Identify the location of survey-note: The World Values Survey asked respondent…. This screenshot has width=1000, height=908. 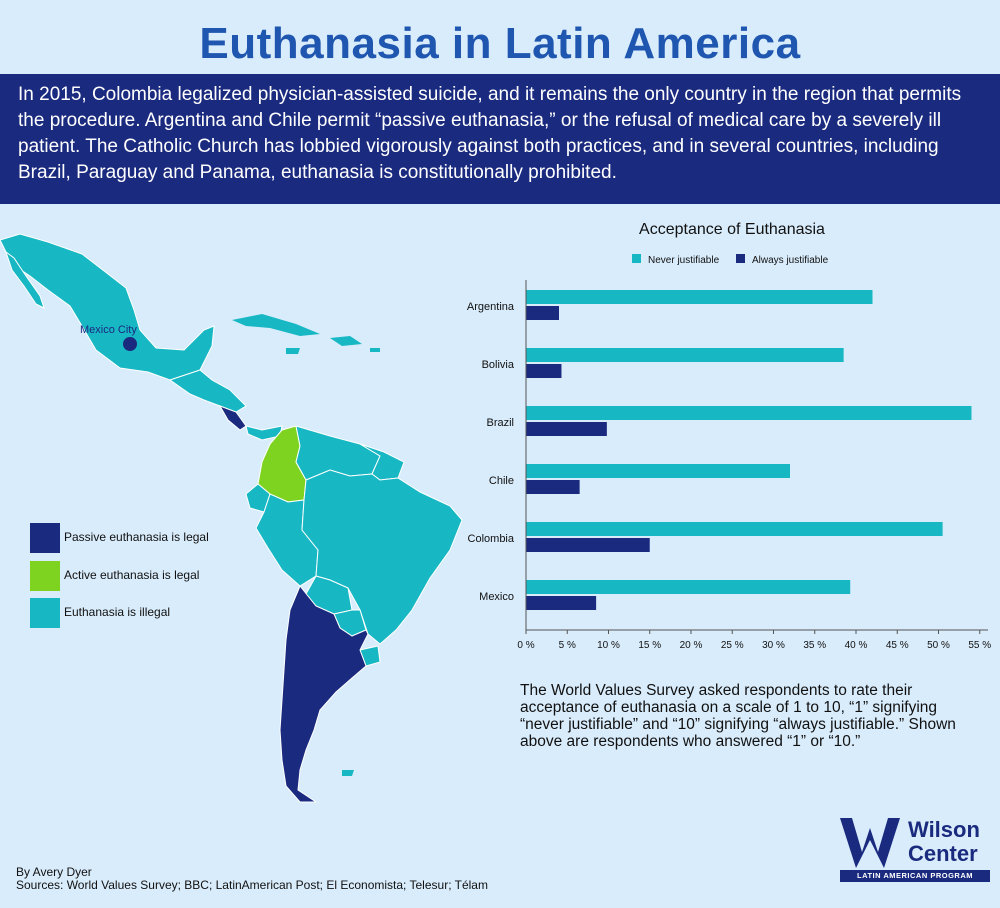
(738, 716).